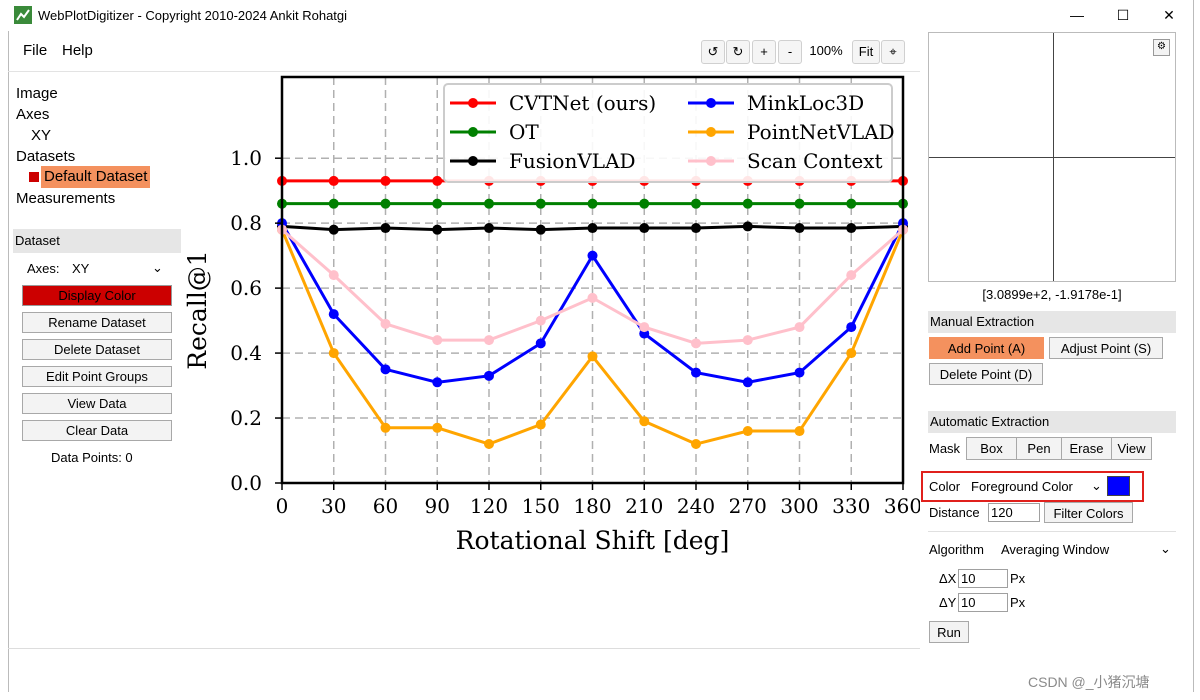  Describe the element at coordinates (246, 483) in the screenshot. I see `y-tick-label: 0.0` at that location.